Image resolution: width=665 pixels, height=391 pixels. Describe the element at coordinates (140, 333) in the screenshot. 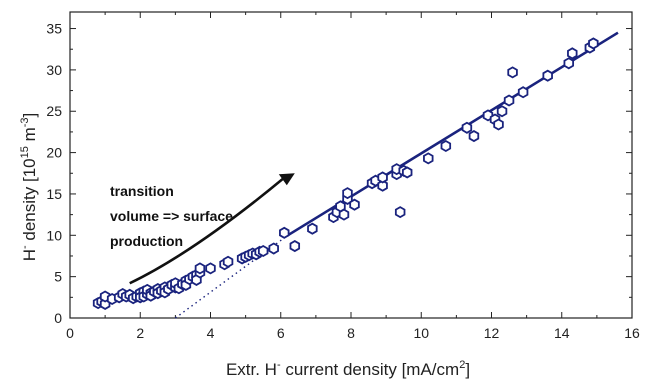

I see `x-tick-label: 2` at that location.